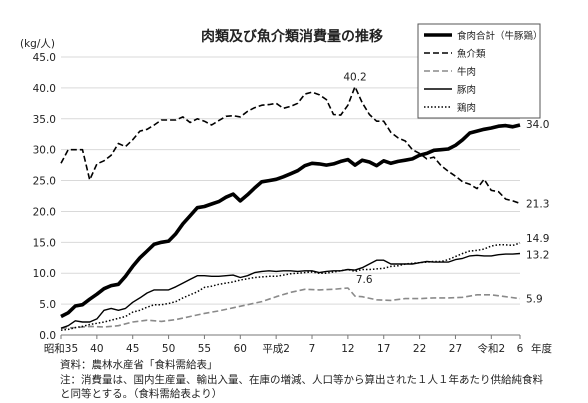  What do you see at coordinates (354, 78) in the screenshot?
I see `peak-value-label-seafood: 40.2` at bounding box center [354, 78].